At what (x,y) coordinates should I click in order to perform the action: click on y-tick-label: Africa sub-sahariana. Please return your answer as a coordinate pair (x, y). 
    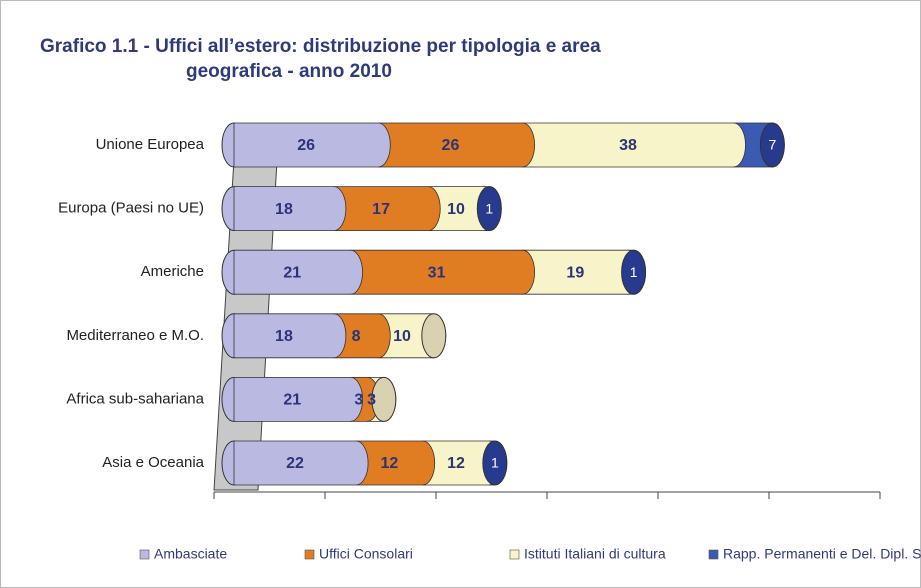
    Looking at the image, I should click on (135, 398).